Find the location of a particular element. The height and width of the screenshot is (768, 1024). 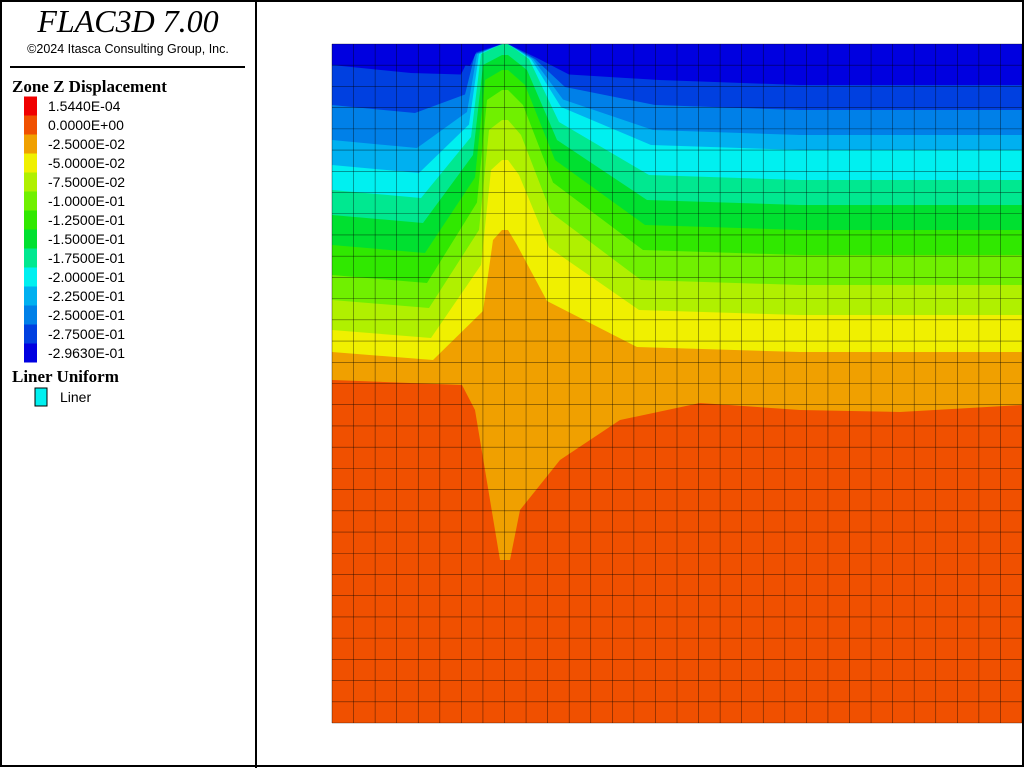

legend-label: -2.5000E-02 is located at coordinates (86, 144).